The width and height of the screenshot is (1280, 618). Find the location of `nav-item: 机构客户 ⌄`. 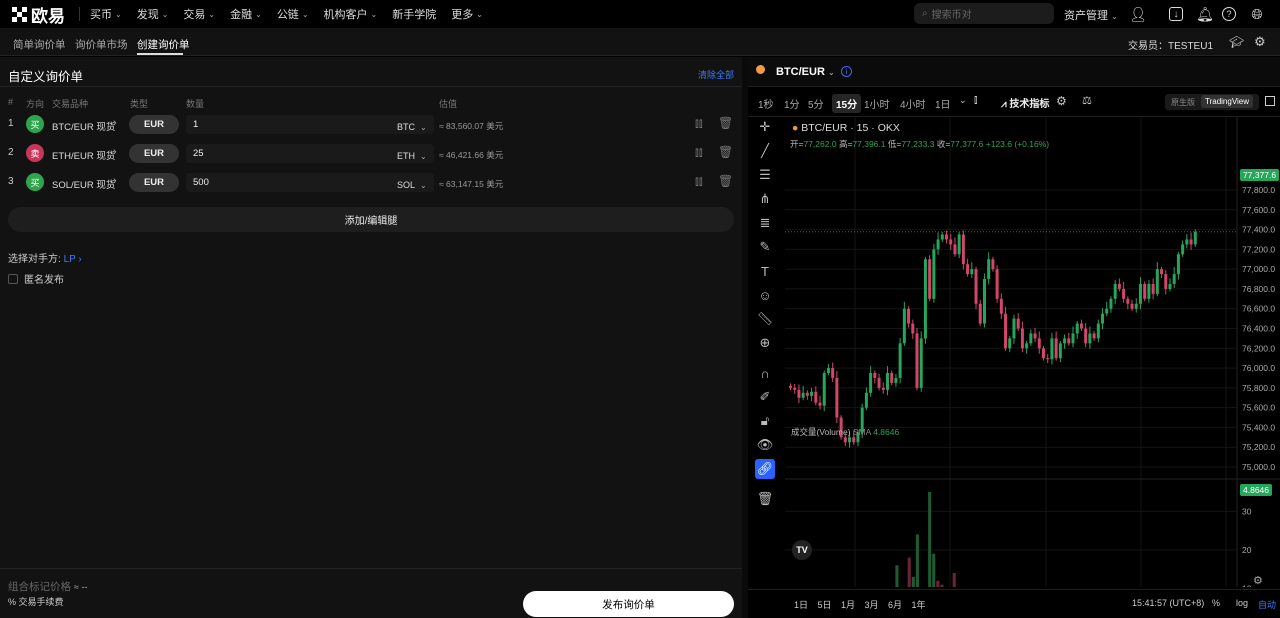

nav-item: 机构客户 ⌄ is located at coordinates (351, 14).